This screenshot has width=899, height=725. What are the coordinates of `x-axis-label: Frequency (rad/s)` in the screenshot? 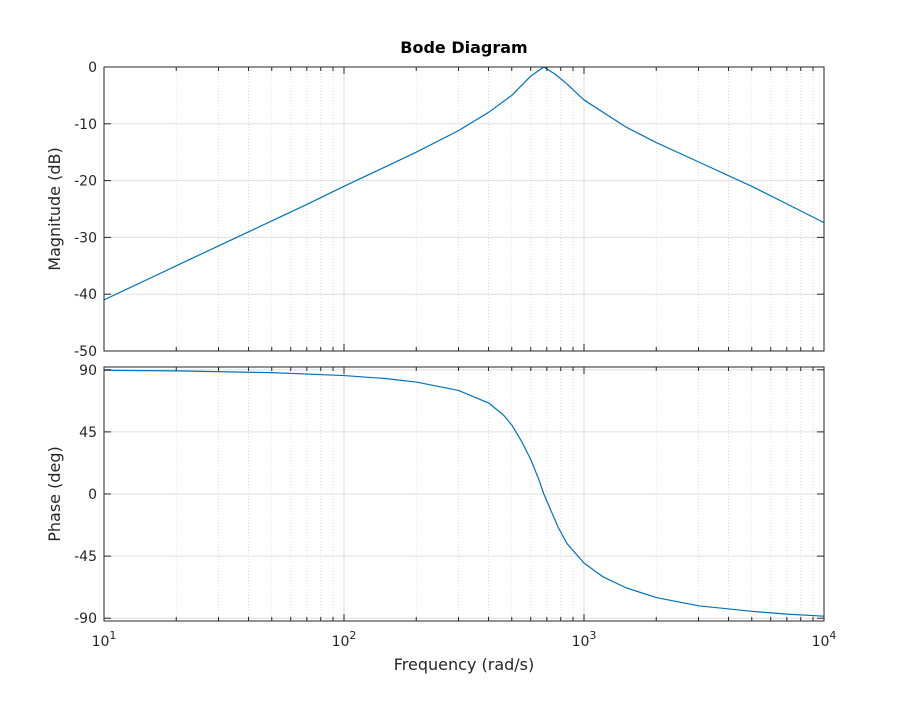 It's located at (464, 664).